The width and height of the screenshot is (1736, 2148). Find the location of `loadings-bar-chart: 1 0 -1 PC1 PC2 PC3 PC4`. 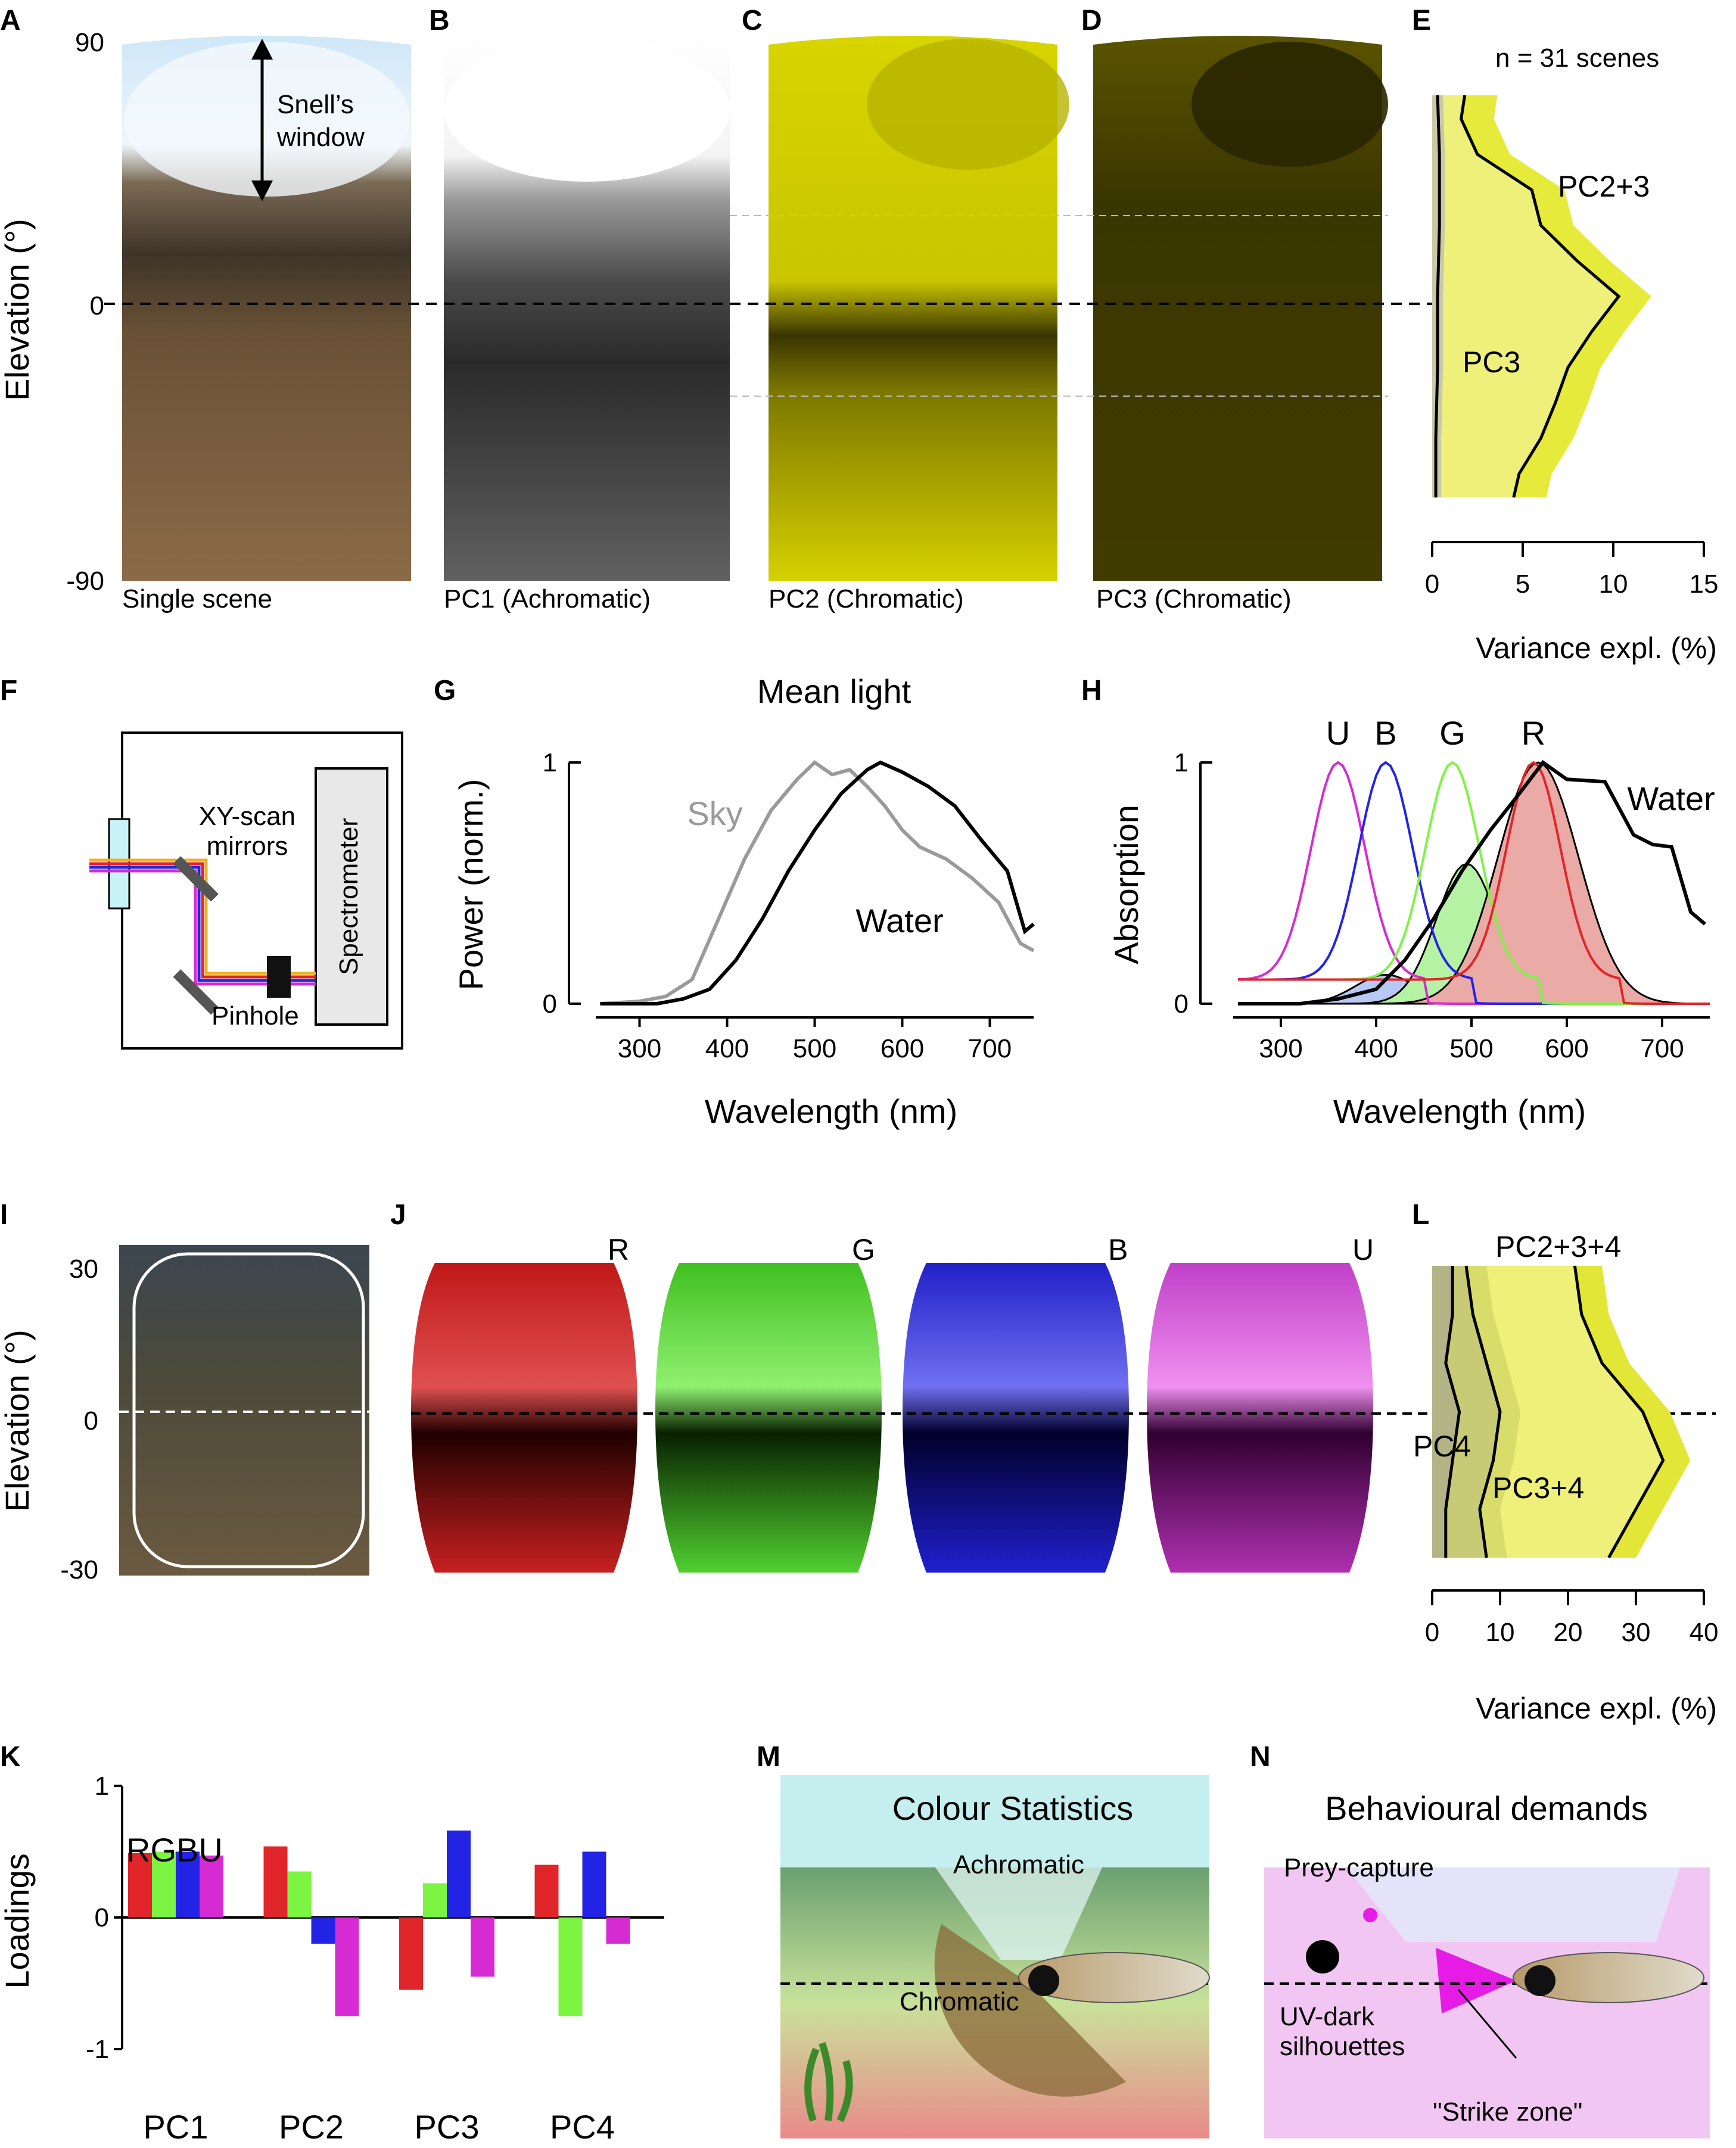

loadings-bar-chart: 1 0 -1 PC1 PC2 PC3 PC4 is located at coordinates (375, 1959).